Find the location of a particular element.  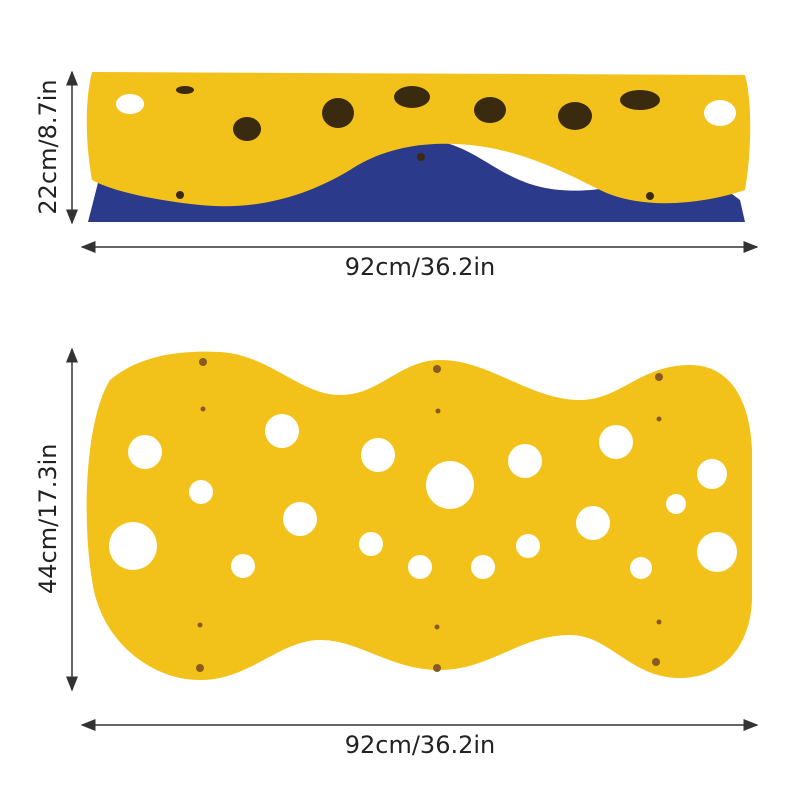

top-holes is located at coordinates (426, 143).